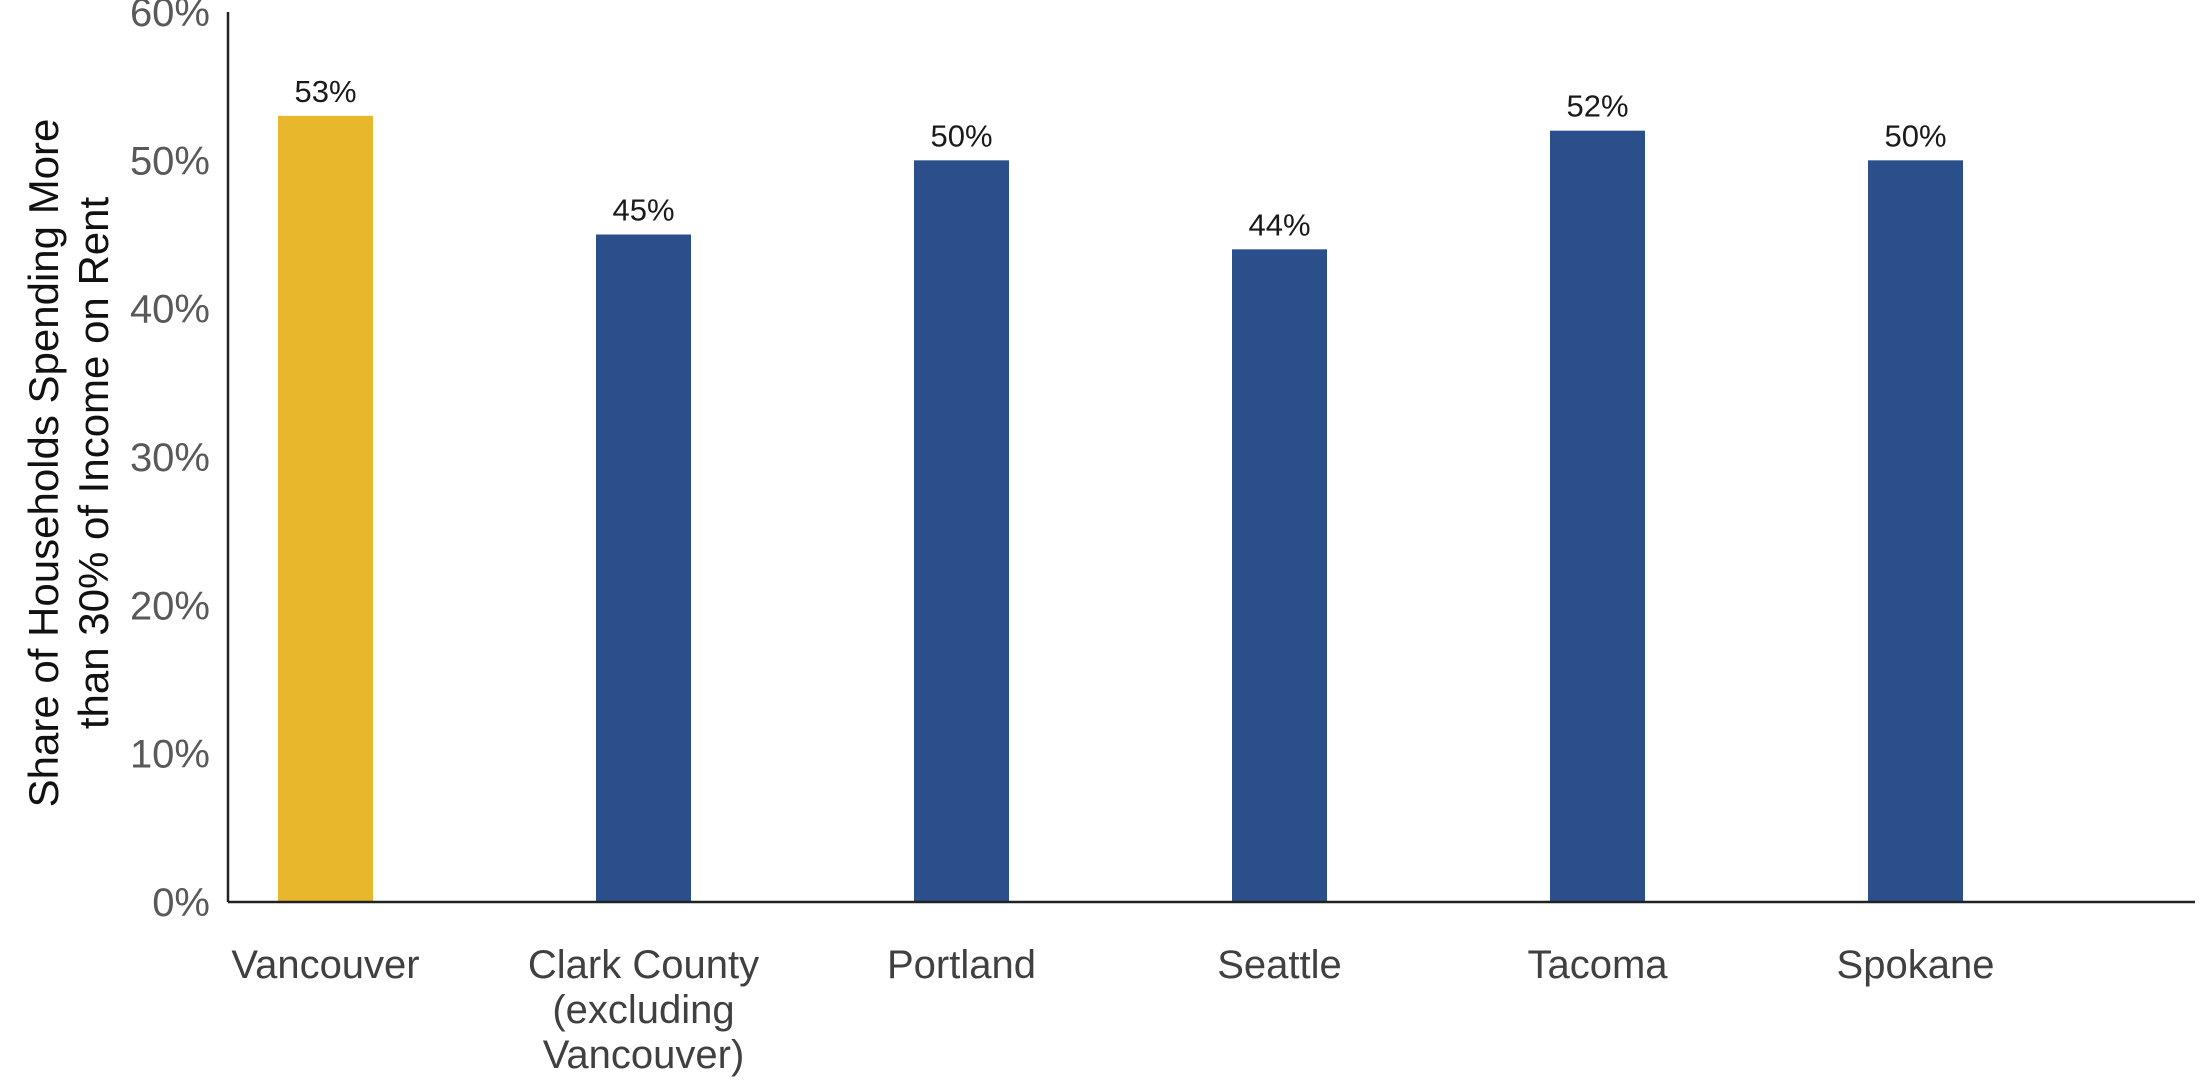 Image resolution: width=2204 pixels, height=1084 pixels. I want to click on y-axis-title-line: than 30% of Income on Rent, so click(93, 462).